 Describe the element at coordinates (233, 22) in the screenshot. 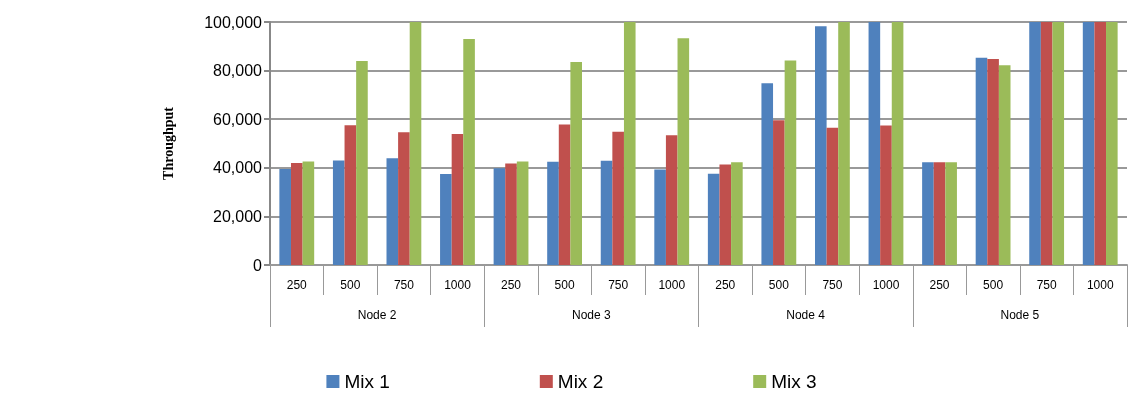

I see `y-tick-label: 100,000` at that location.